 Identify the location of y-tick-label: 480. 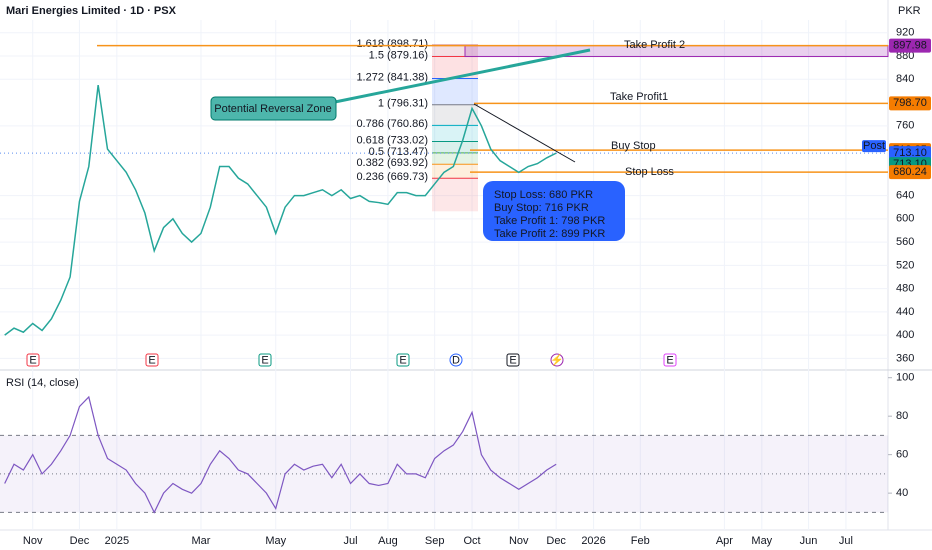
(905, 289).